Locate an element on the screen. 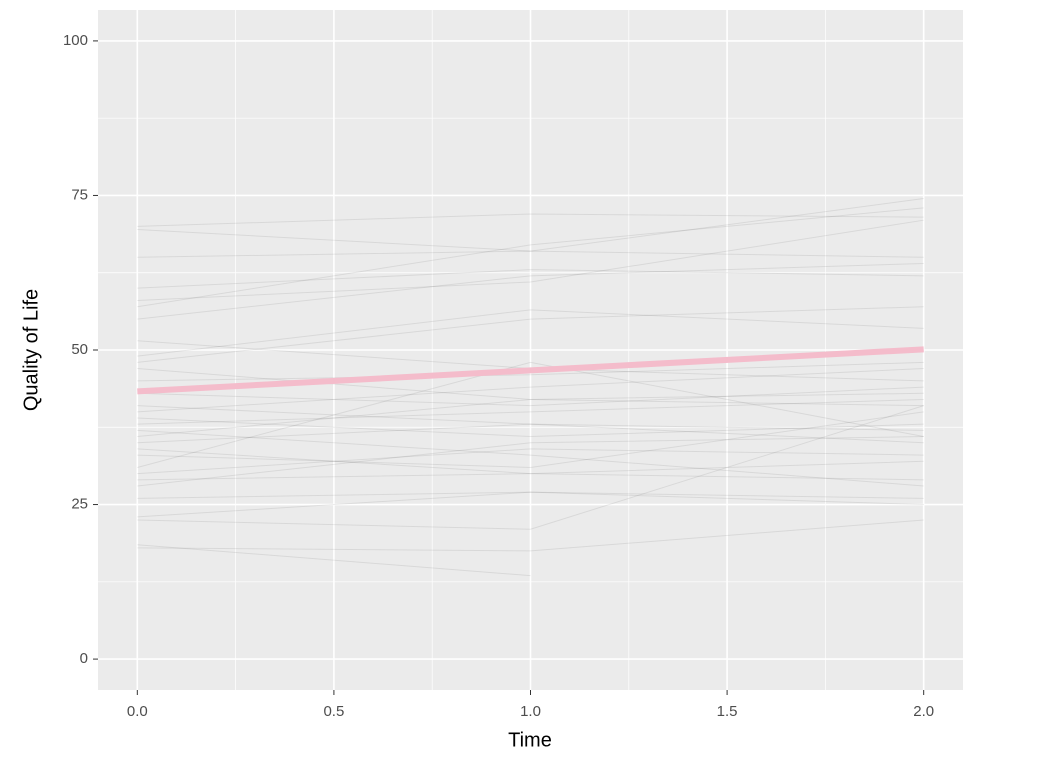  y-tick-label: 0 is located at coordinates (84, 658).